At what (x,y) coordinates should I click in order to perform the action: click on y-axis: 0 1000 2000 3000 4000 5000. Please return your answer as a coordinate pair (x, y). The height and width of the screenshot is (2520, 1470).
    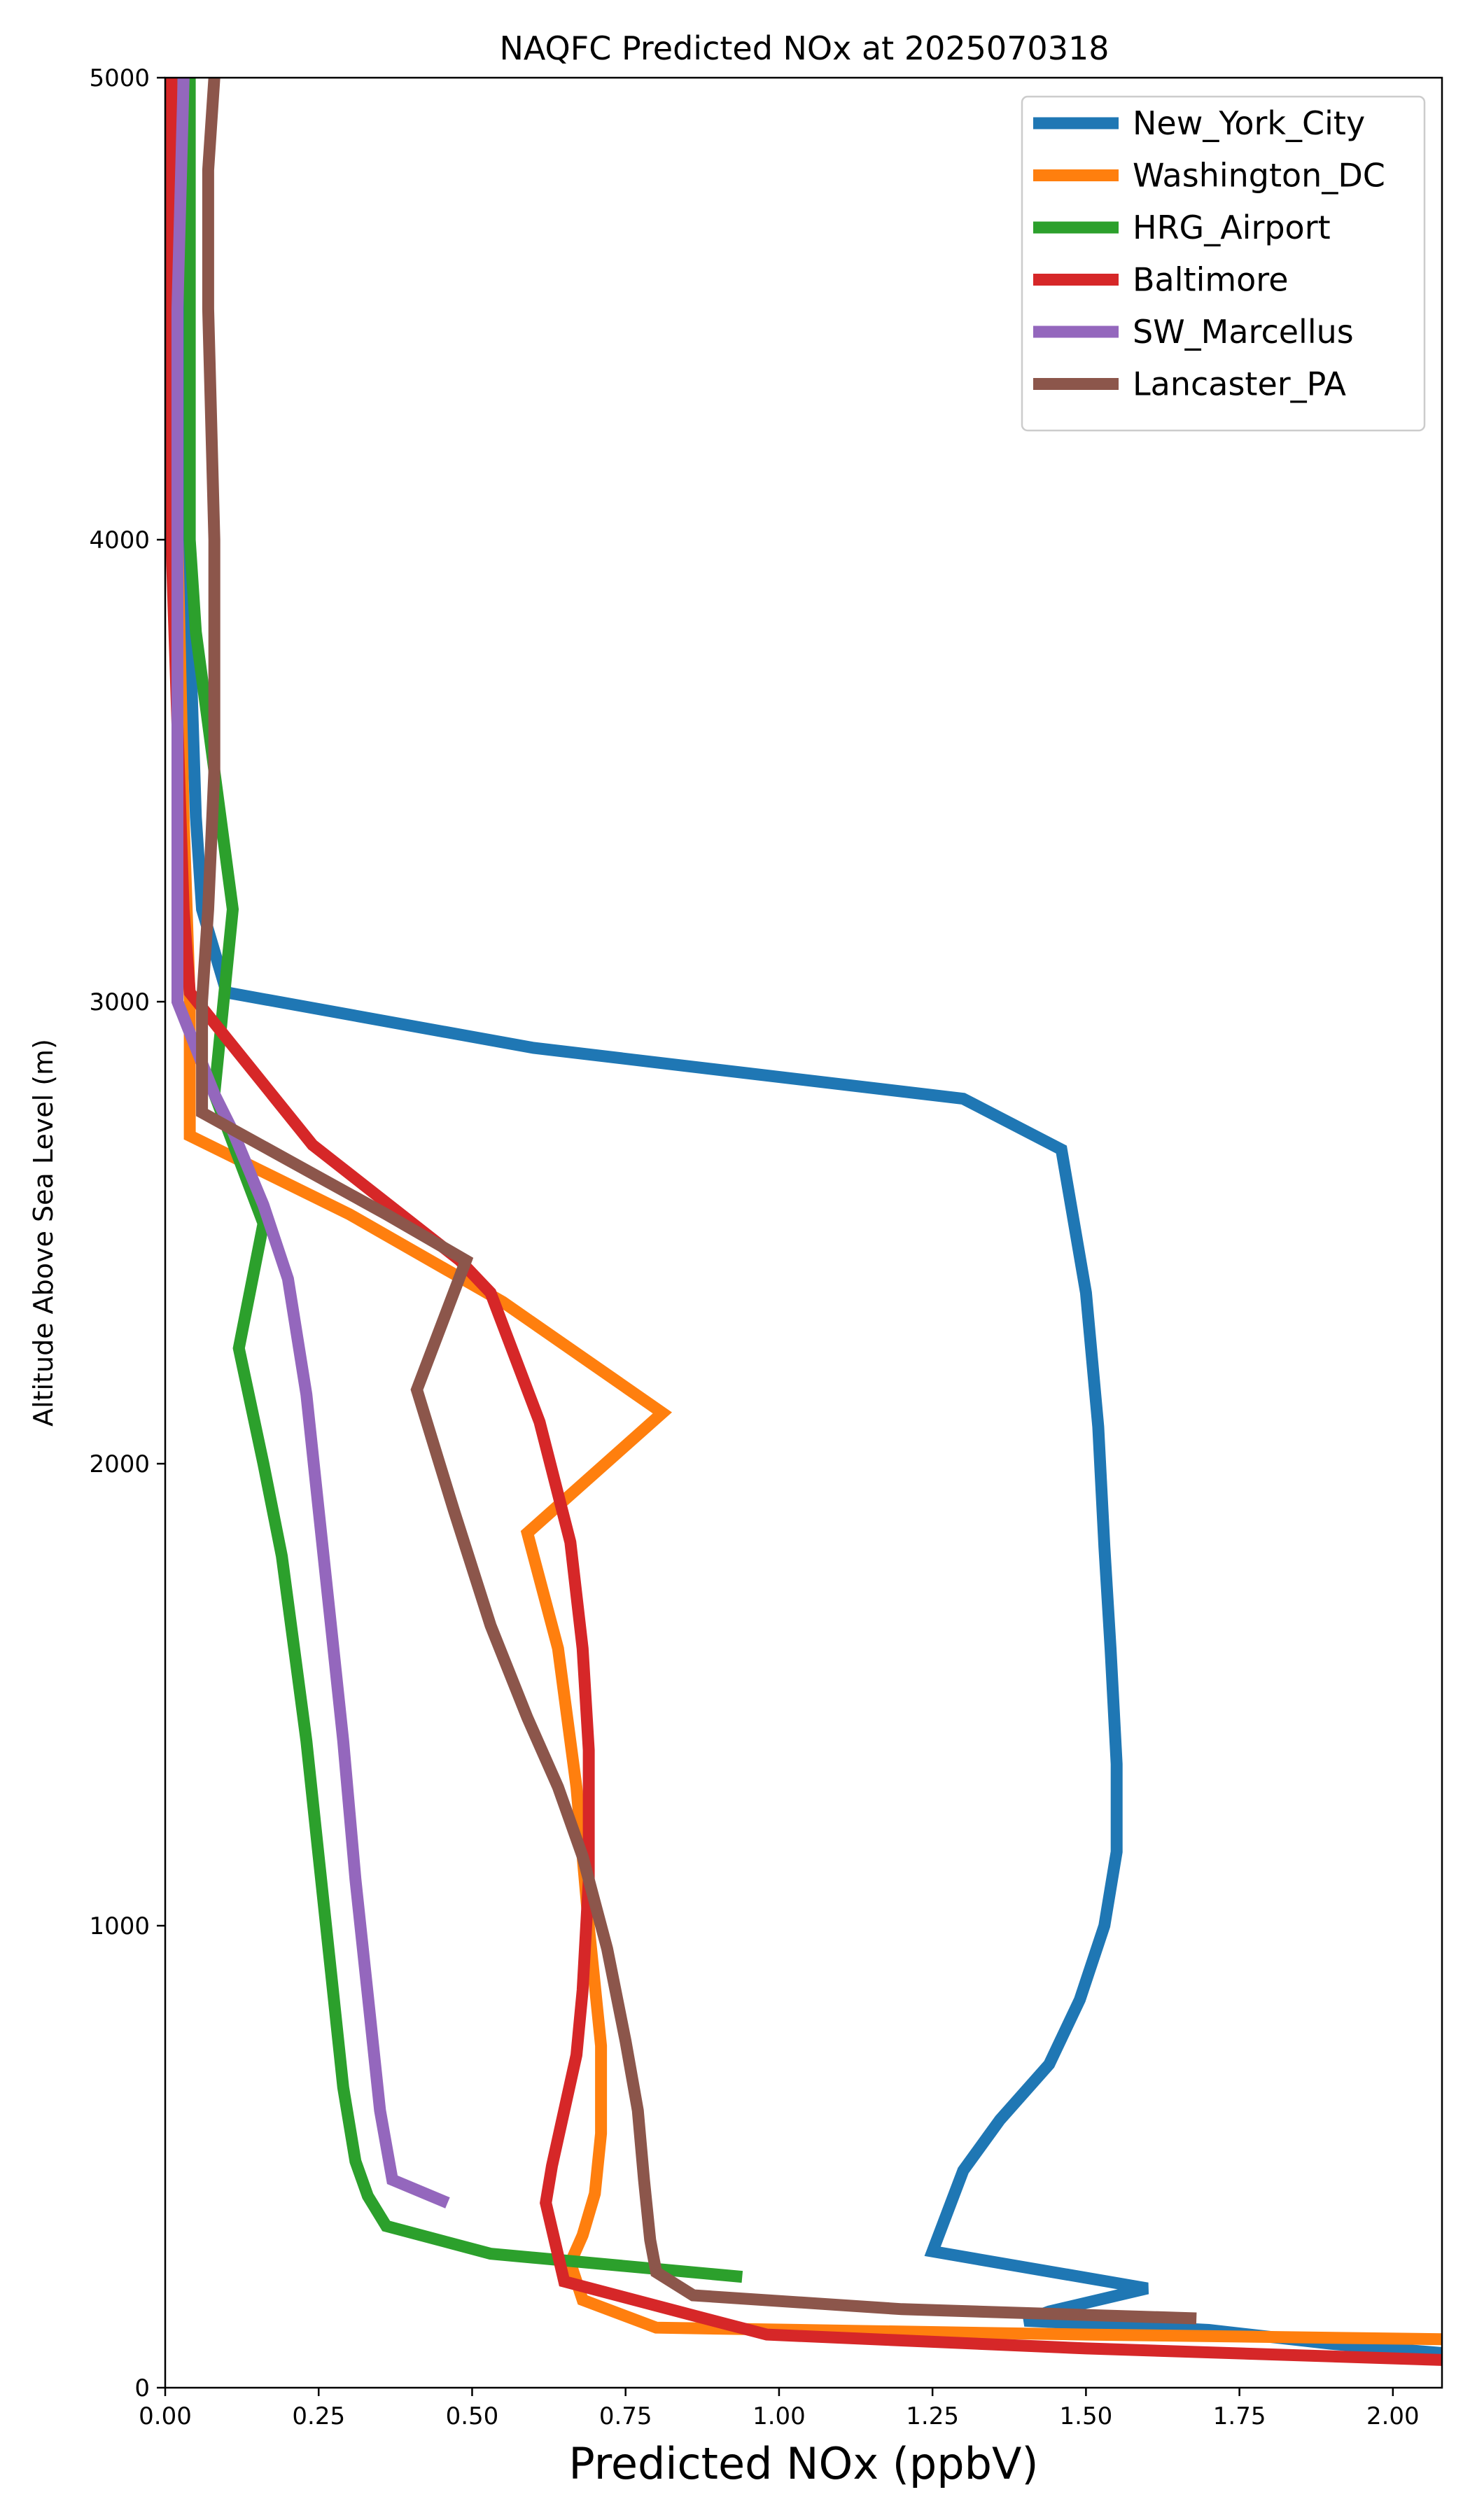
    Looking at the image, I should click on (127, 1233).